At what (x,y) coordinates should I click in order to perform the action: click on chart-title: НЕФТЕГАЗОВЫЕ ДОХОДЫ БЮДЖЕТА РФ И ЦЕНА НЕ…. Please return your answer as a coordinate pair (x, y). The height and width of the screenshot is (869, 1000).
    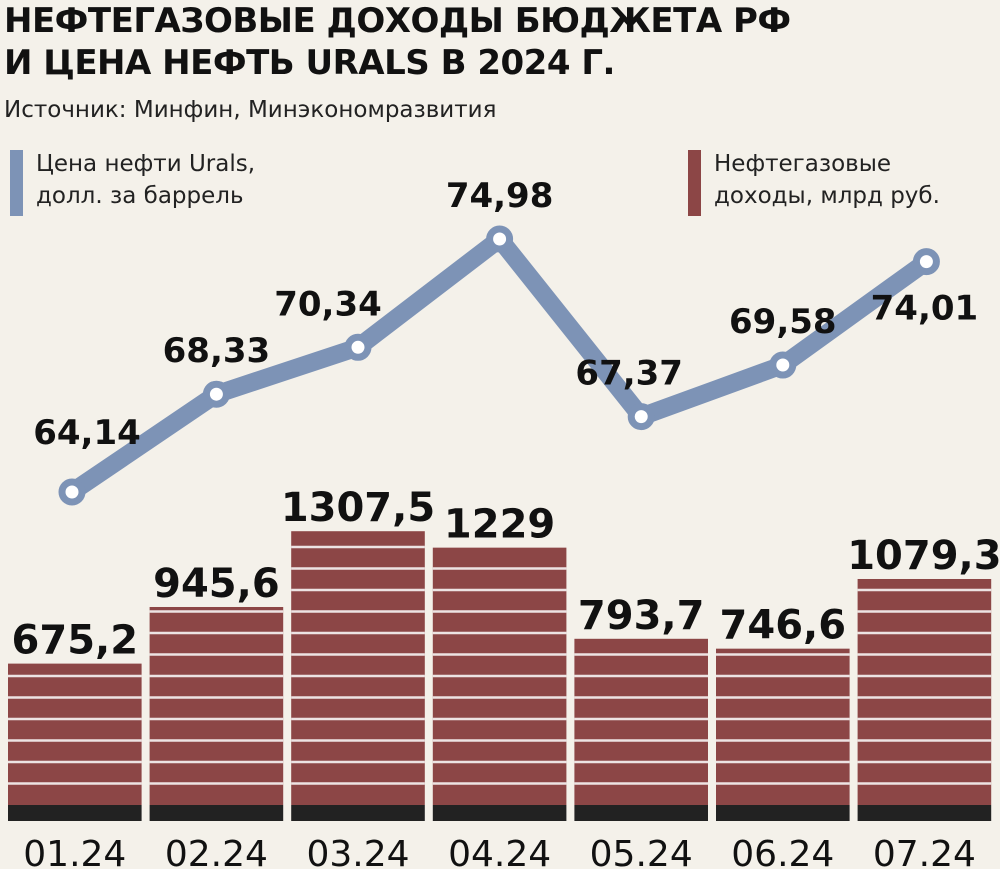
    Looking at the image, I should click on (397, 42).